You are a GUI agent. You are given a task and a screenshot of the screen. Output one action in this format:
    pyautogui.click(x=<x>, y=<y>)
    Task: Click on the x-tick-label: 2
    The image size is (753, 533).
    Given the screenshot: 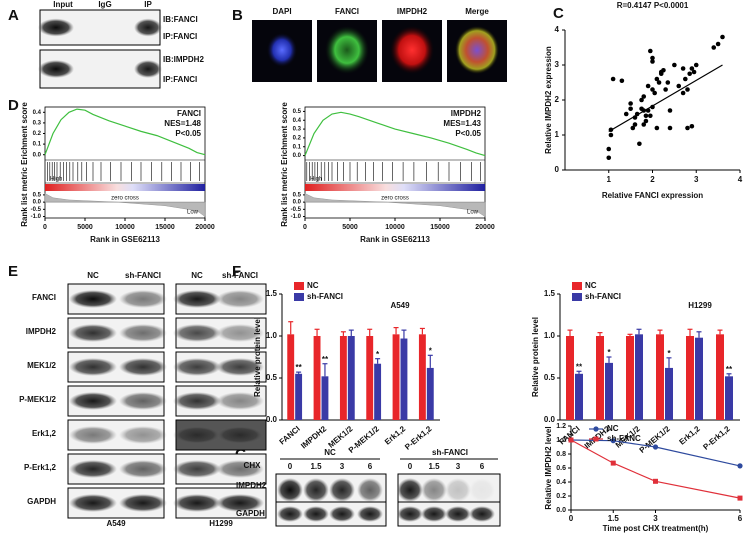 What is the action you would take?
    pyautogui.click(x=652, y=179)
    